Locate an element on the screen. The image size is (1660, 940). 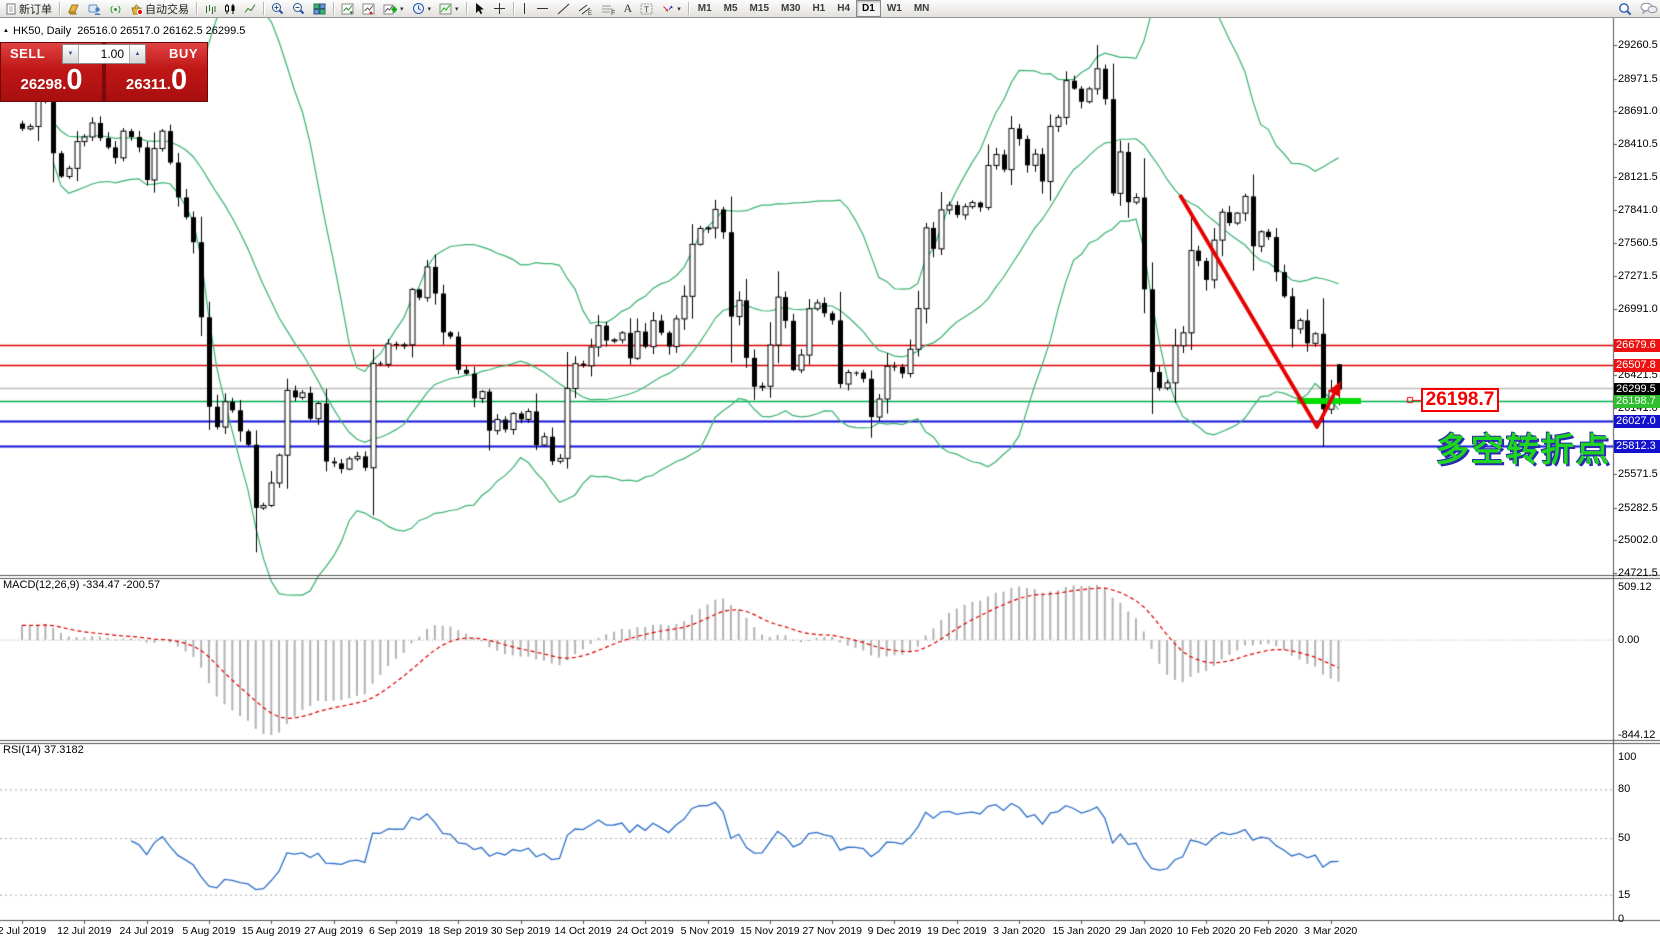
periods-button: ▾ is located at coordinates (422, 8).